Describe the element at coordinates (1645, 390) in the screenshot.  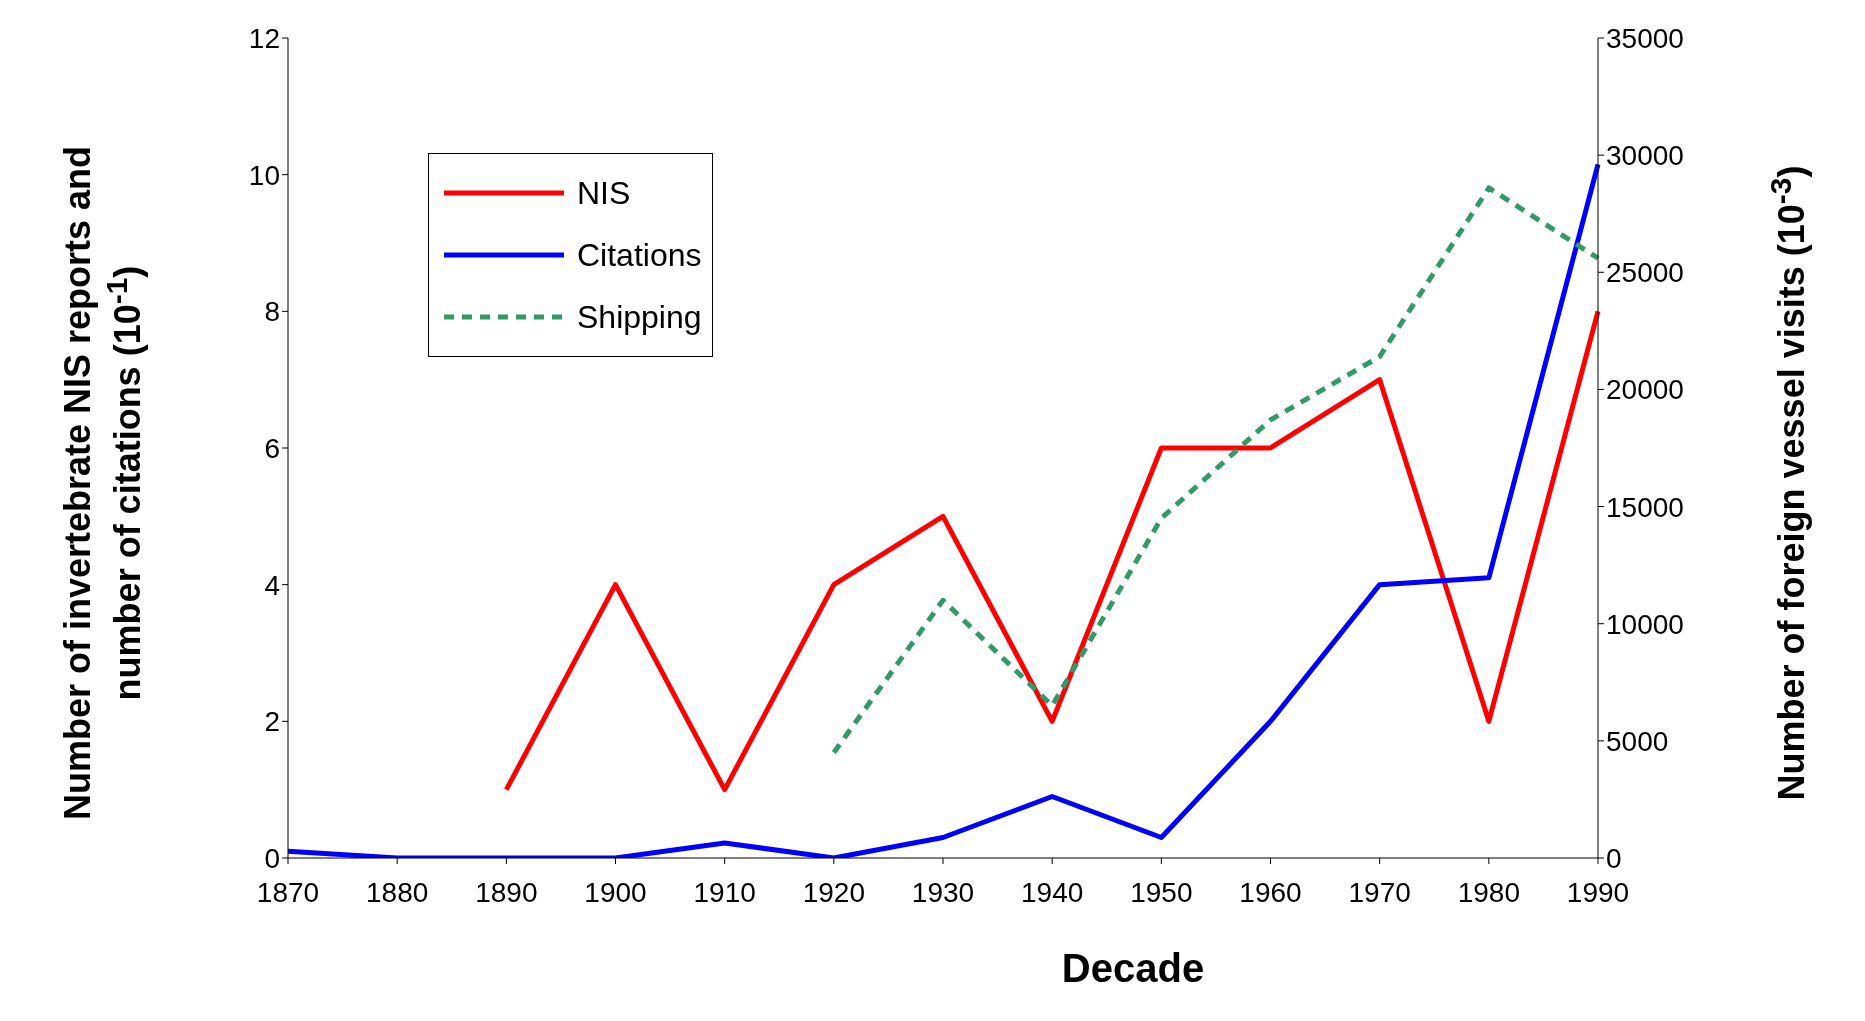
I see `y2-tick-label: 20000` at that location.